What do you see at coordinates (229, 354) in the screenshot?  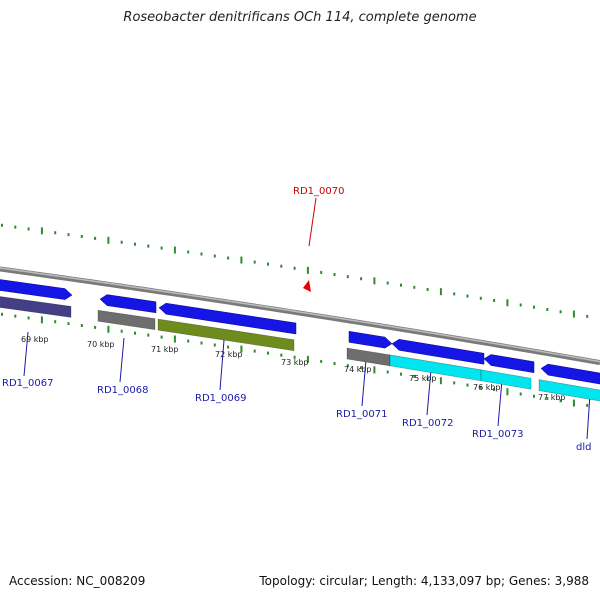 I see `scale-label: 72 kbp` at bounding box center [229, 354].